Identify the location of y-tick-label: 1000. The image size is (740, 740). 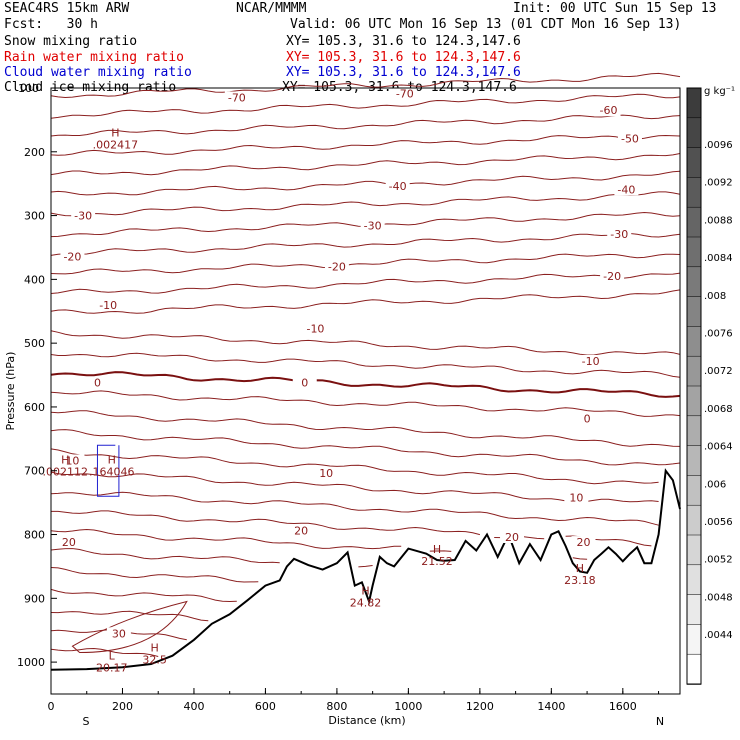
(31, 662).